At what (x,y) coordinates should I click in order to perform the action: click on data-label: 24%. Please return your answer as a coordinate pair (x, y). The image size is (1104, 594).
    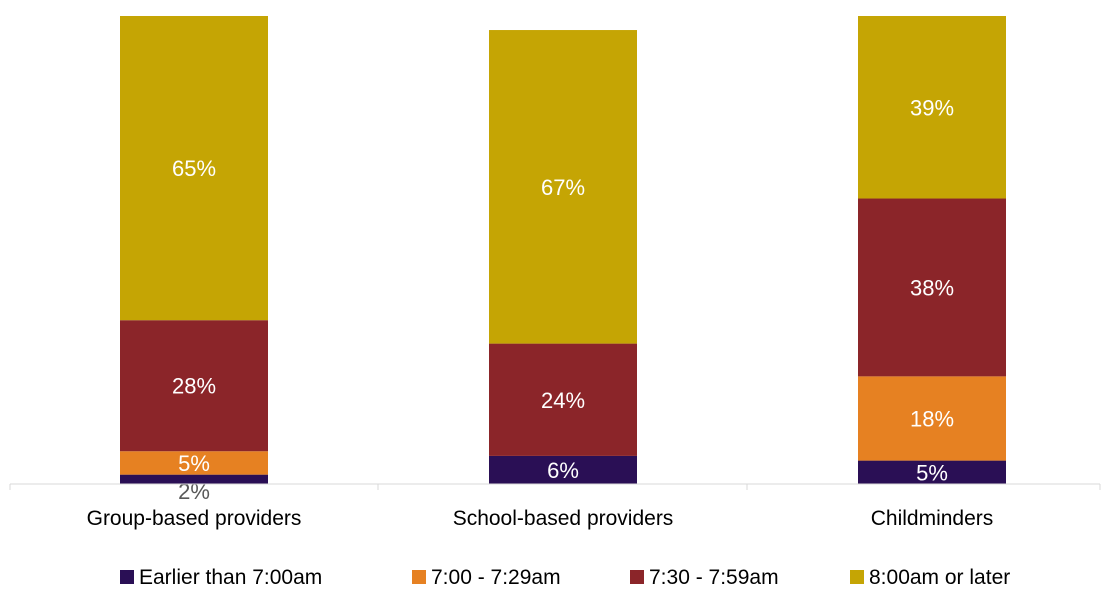
    Looking at the image, I should click on (563, 400).